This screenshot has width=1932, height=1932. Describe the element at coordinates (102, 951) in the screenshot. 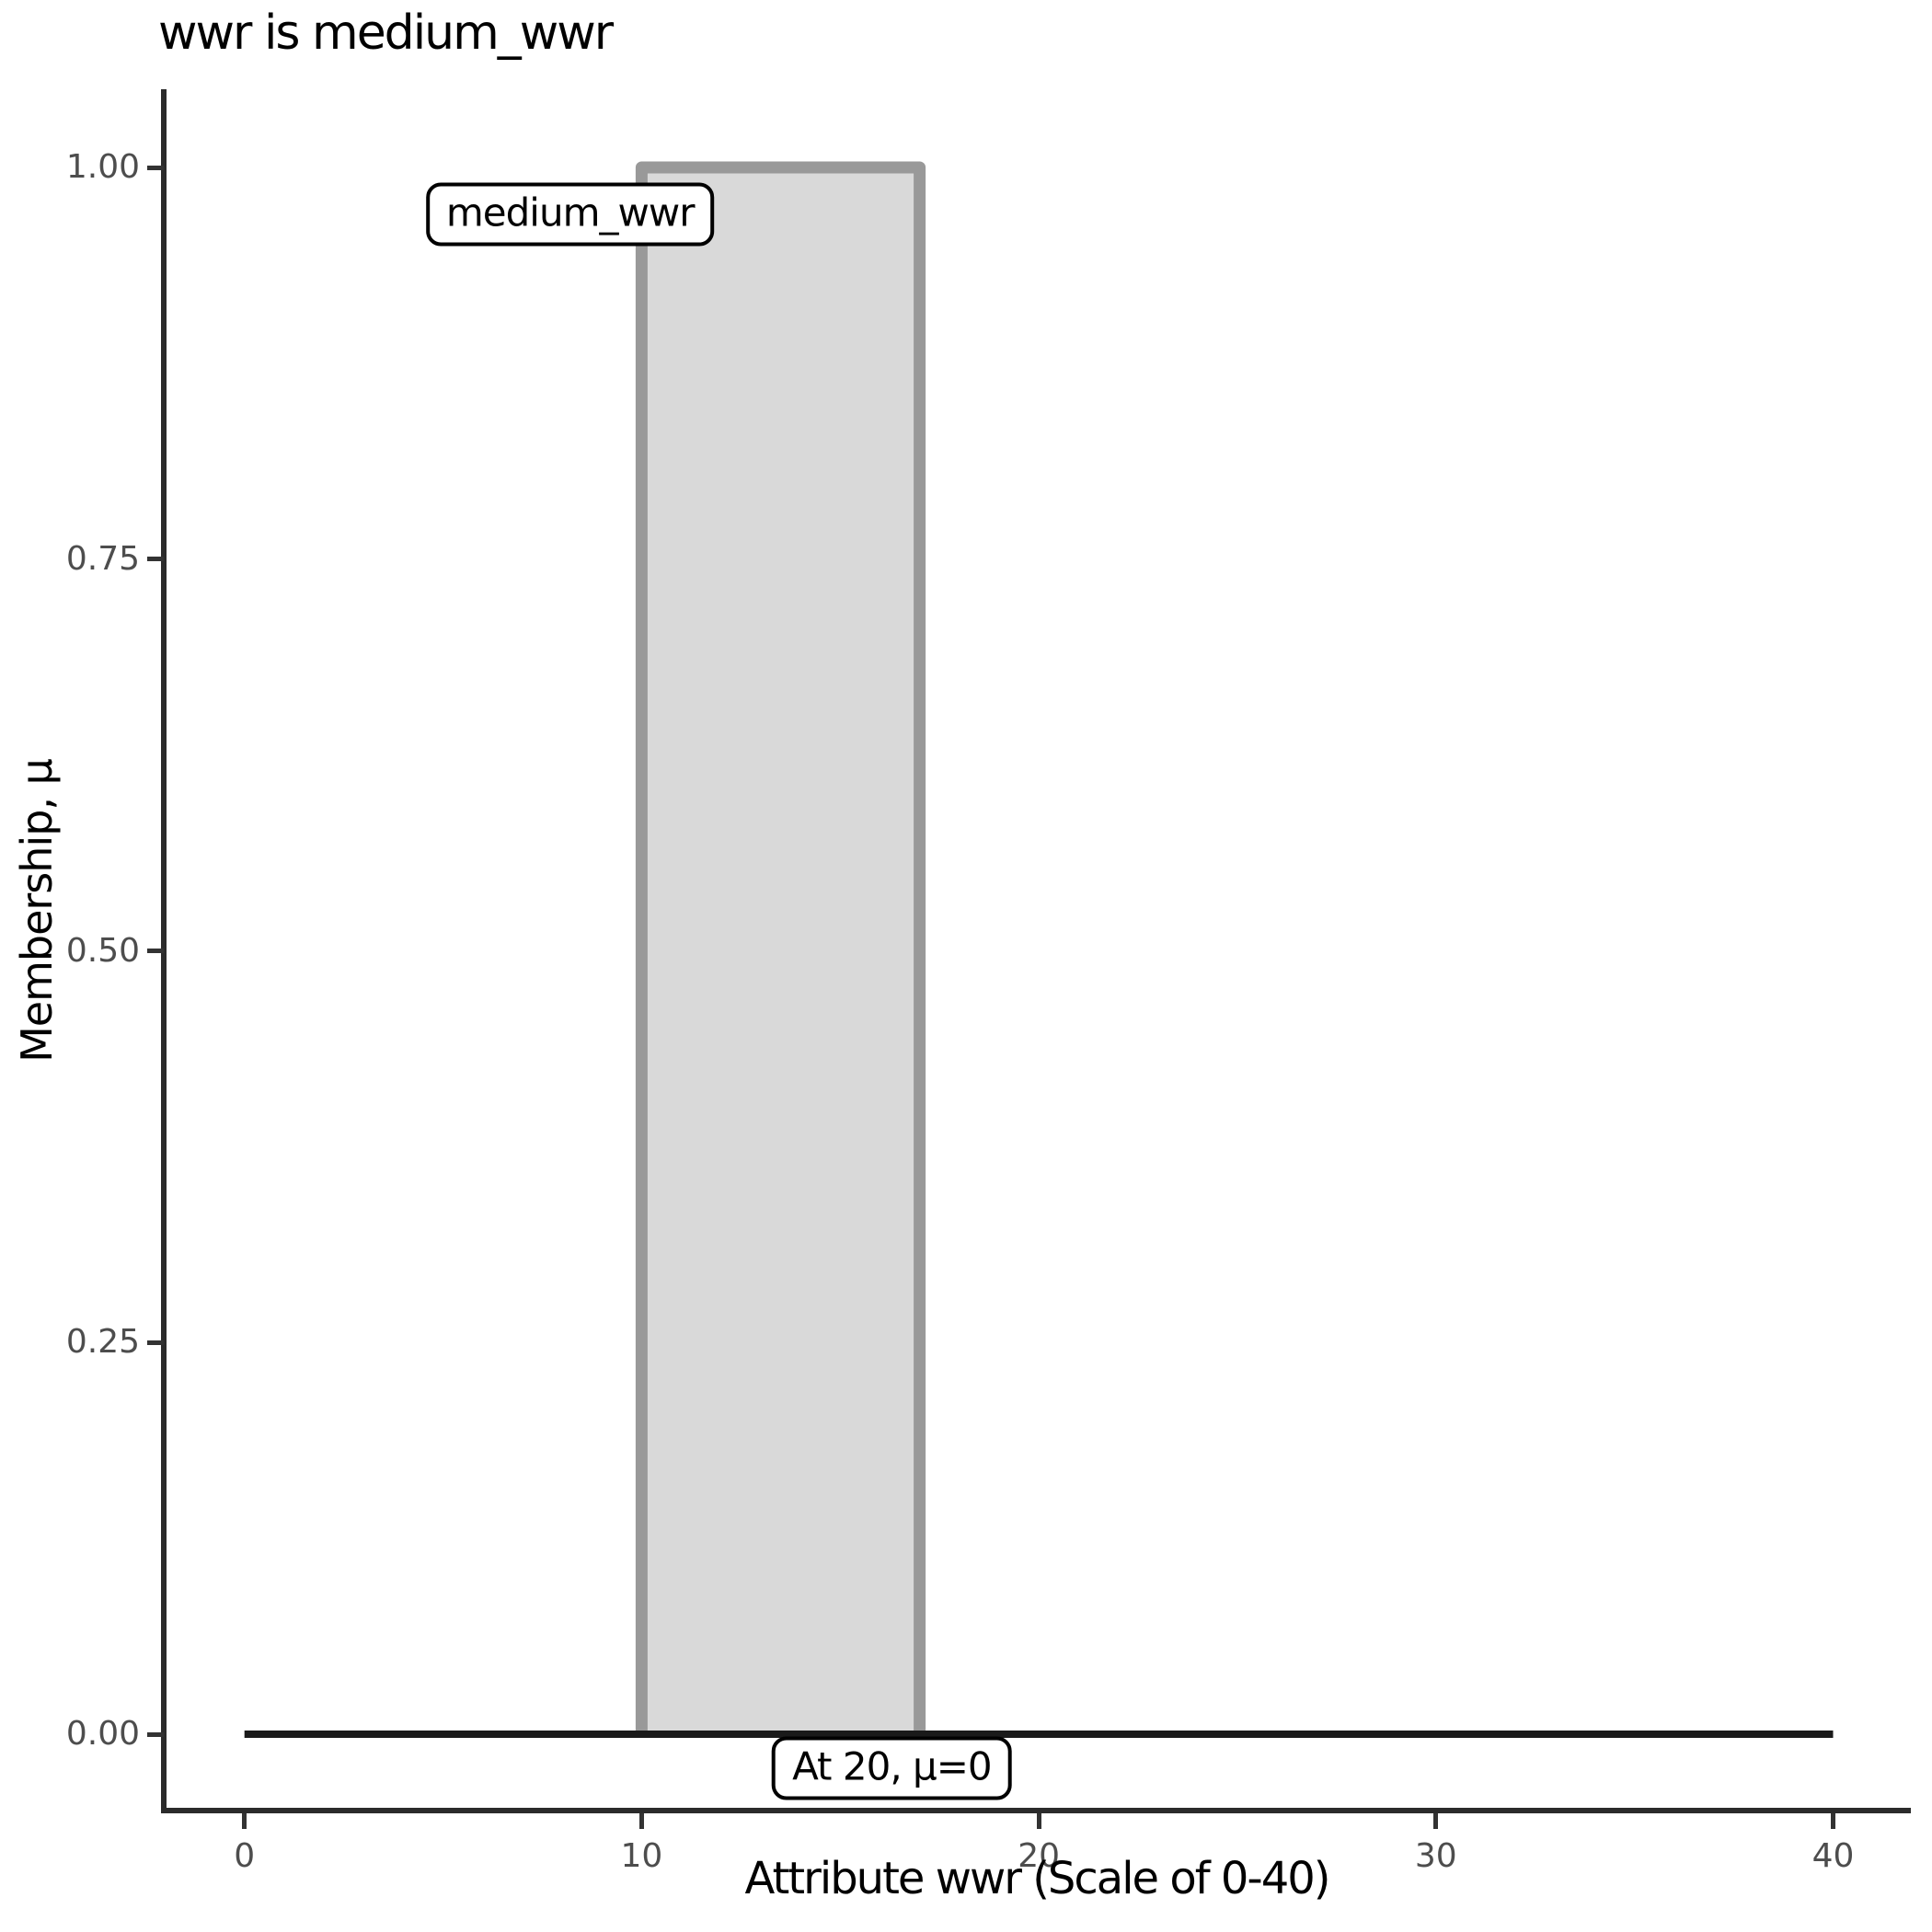

I see `y-tick-label: 0.50` at that location.